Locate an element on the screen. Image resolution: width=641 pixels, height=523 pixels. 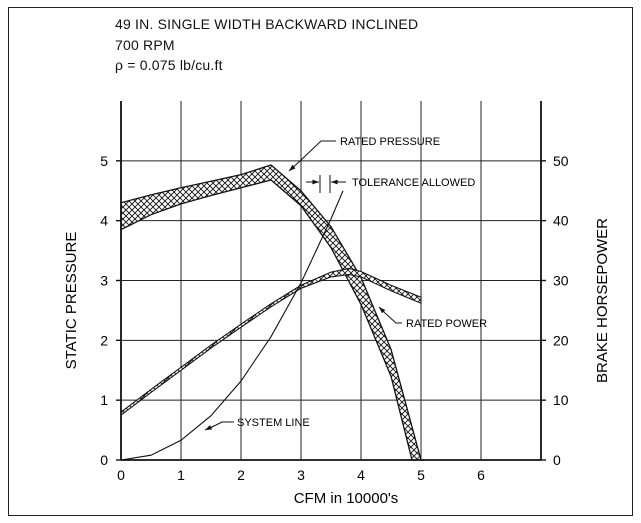
system-line-label: SYSTEM LINE is located at coordinates (273, 423).